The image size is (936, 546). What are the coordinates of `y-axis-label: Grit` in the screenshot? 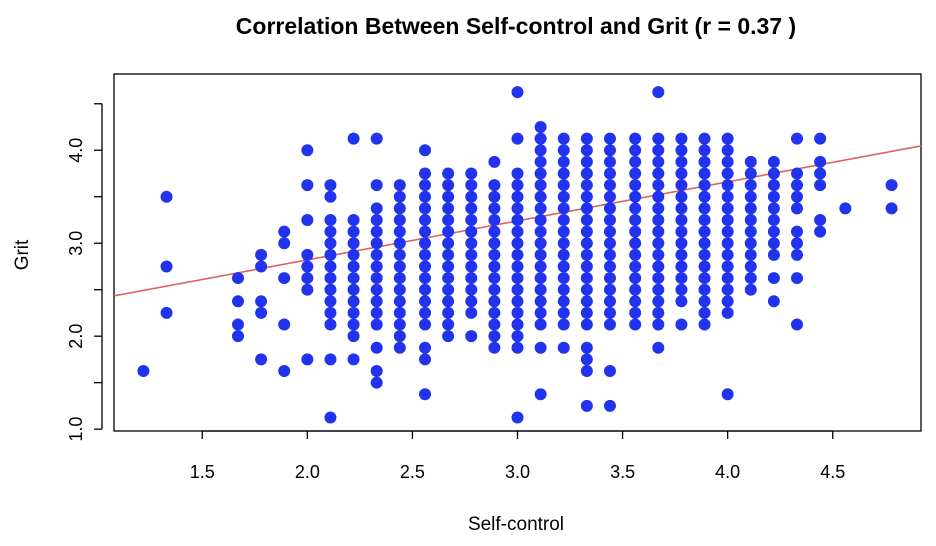 It's located at (22, 254).